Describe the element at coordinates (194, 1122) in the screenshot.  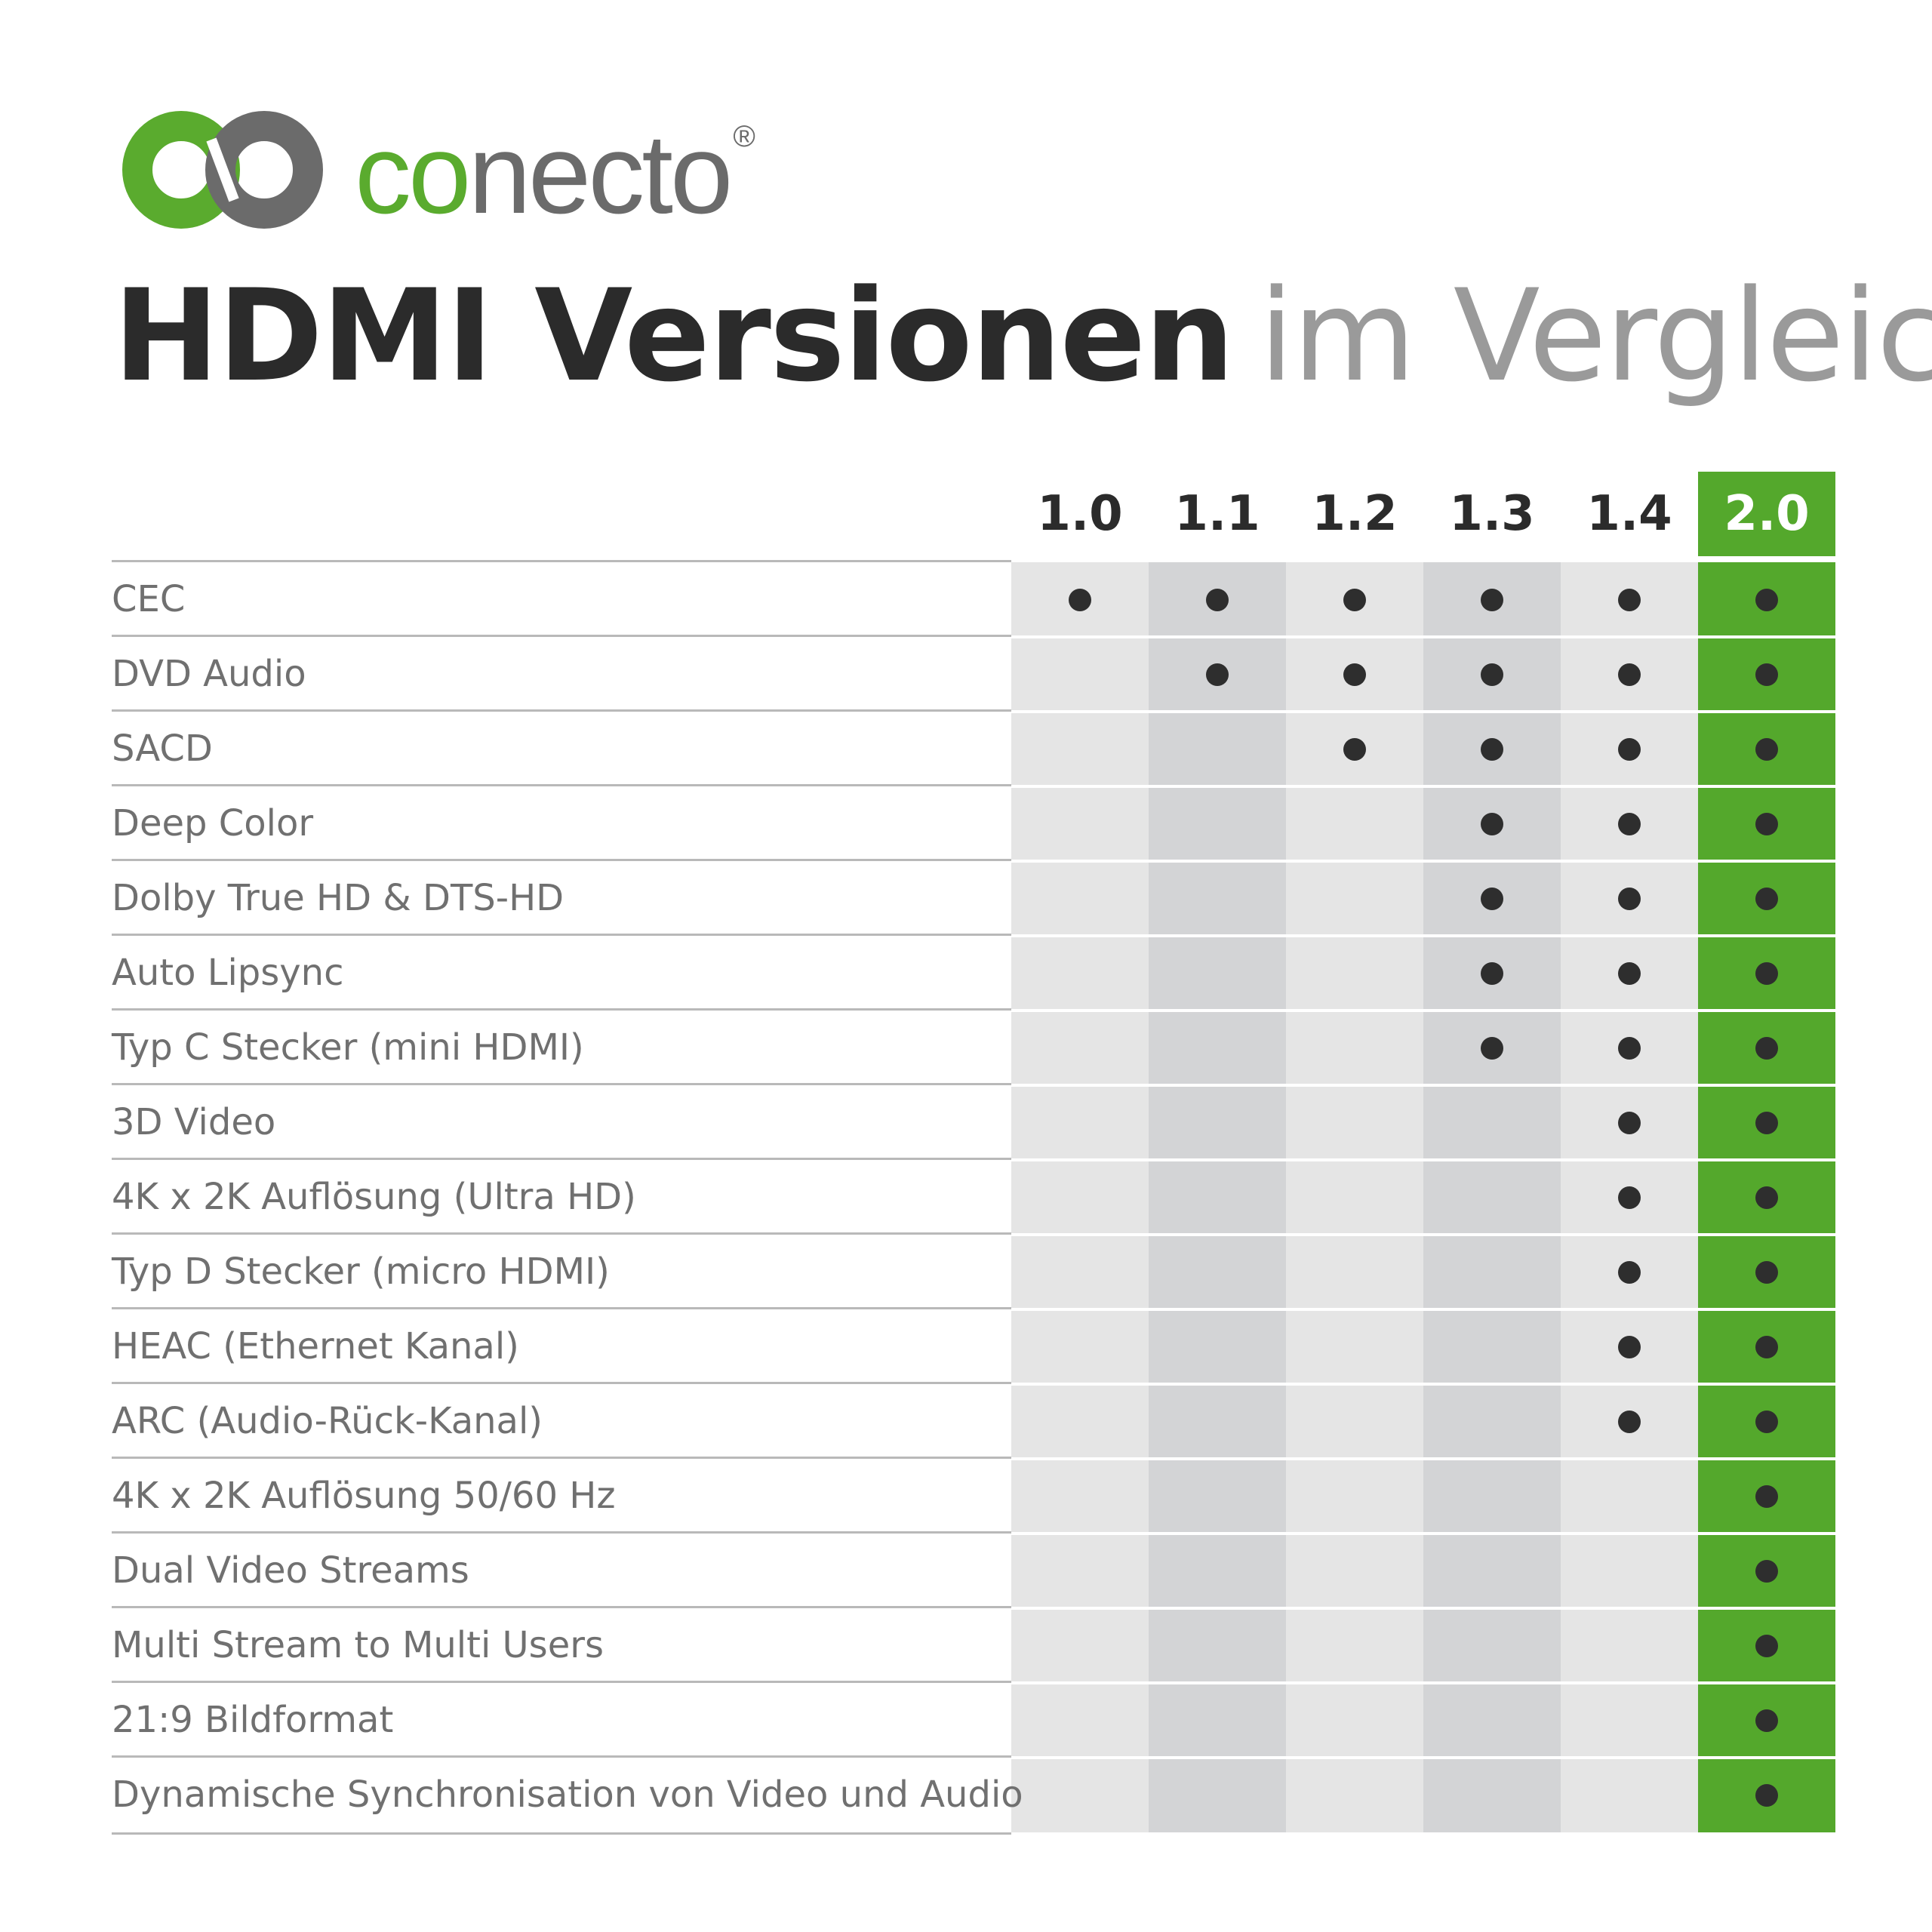
I see `feature-label: 3D Video` at that location.